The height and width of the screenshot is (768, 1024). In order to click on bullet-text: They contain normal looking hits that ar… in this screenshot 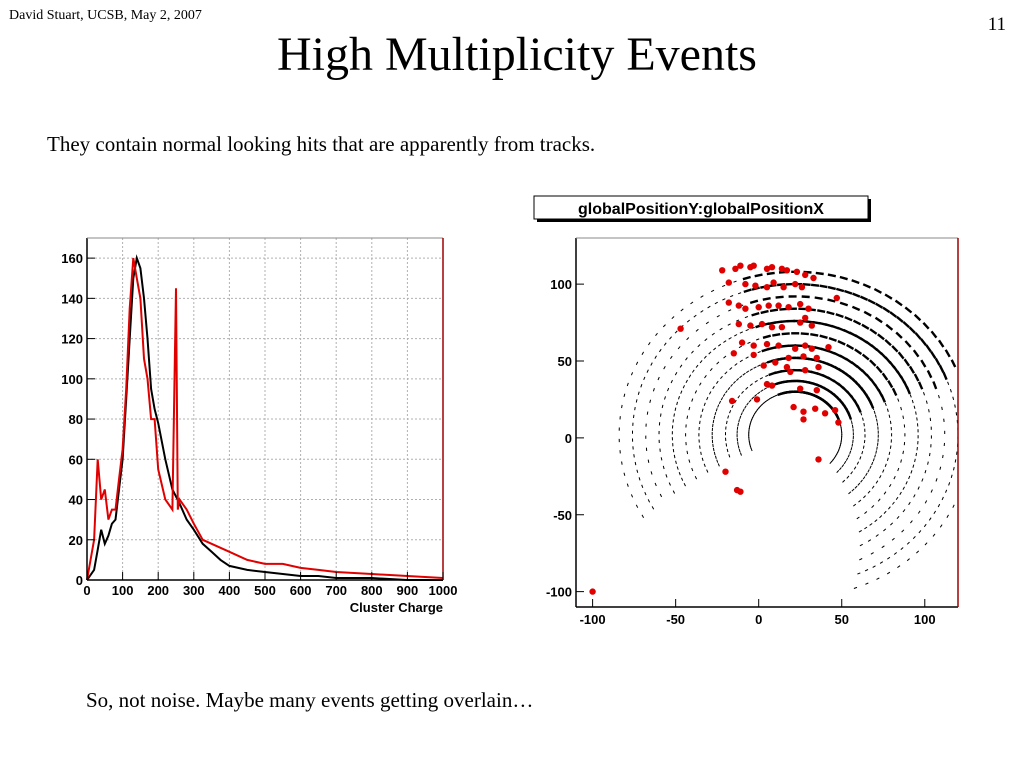, I will do `click(321, 144)`.